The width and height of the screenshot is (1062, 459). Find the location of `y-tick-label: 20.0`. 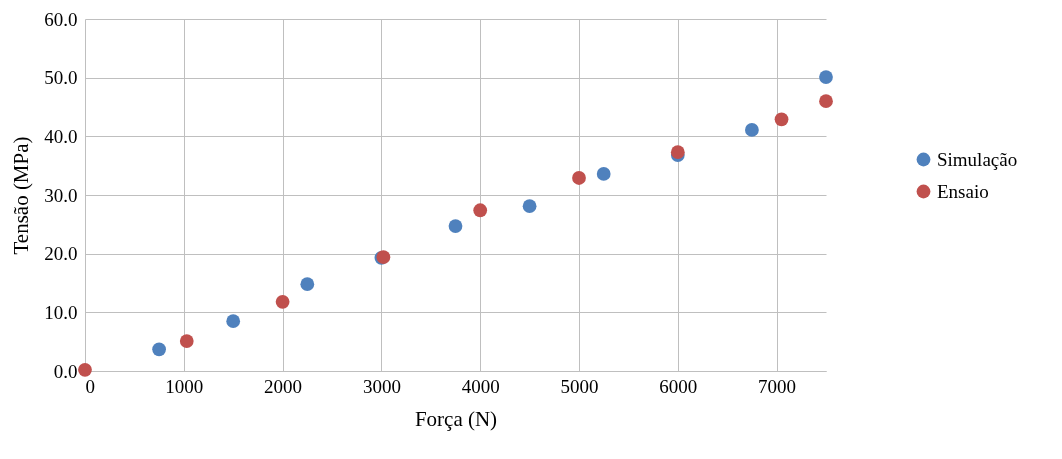

y-tick-label: 20.0 is located at coordinates (61, 254).